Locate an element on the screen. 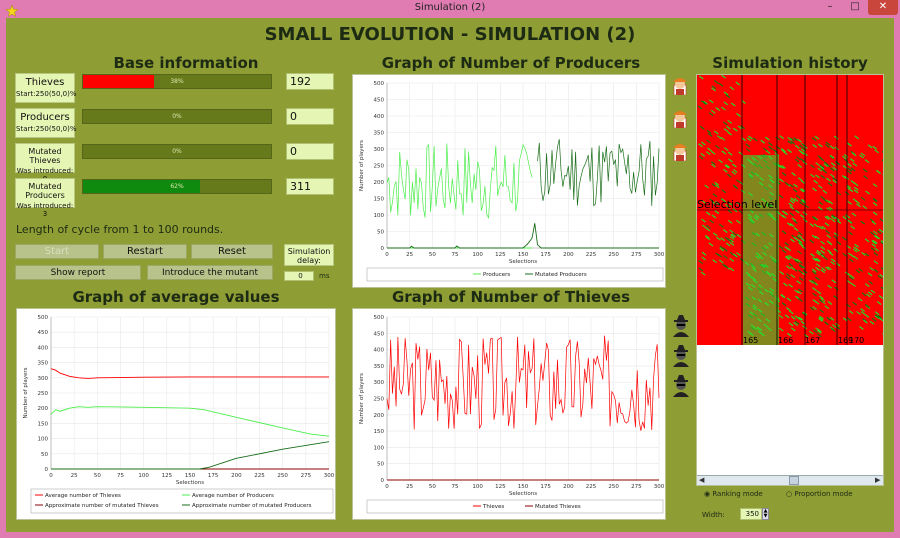 Image resolution: width=900 pixels, height=538 pixels. width-input: 350 is located at coordinates (751, 514).